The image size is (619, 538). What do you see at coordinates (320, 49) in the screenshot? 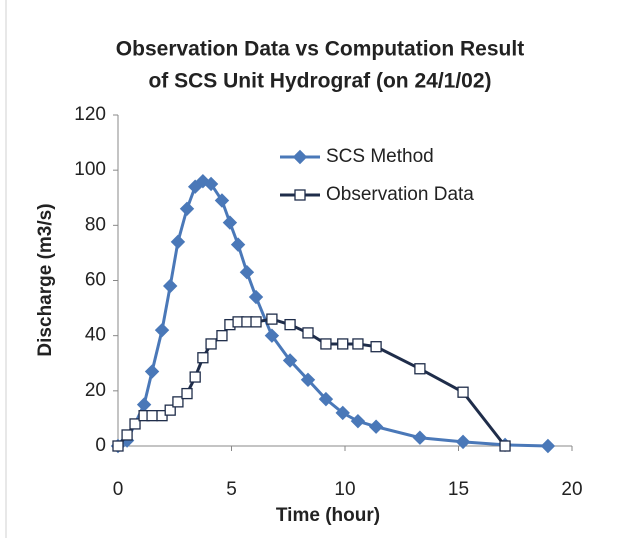
I see `chart-title: Observation Data vs Computation Result` at bounding box center [320, 49].